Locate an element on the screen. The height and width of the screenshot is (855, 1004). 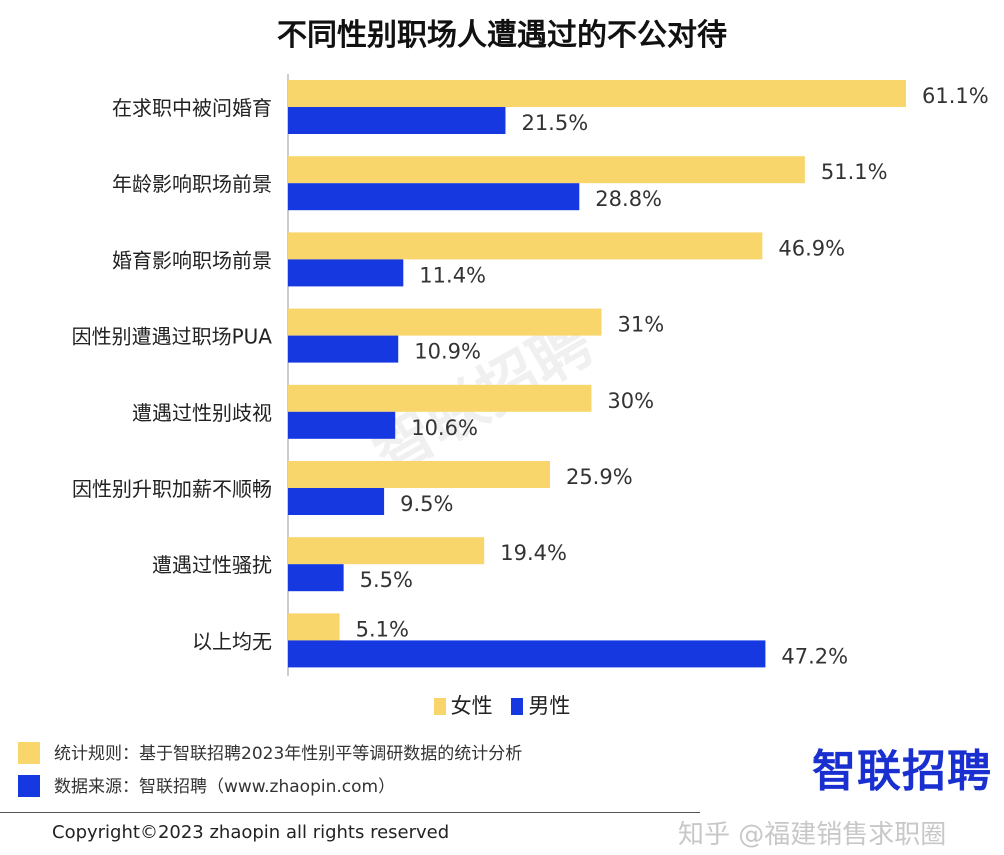
data-label-male: 21.5% is located at coordinates (554, 123).